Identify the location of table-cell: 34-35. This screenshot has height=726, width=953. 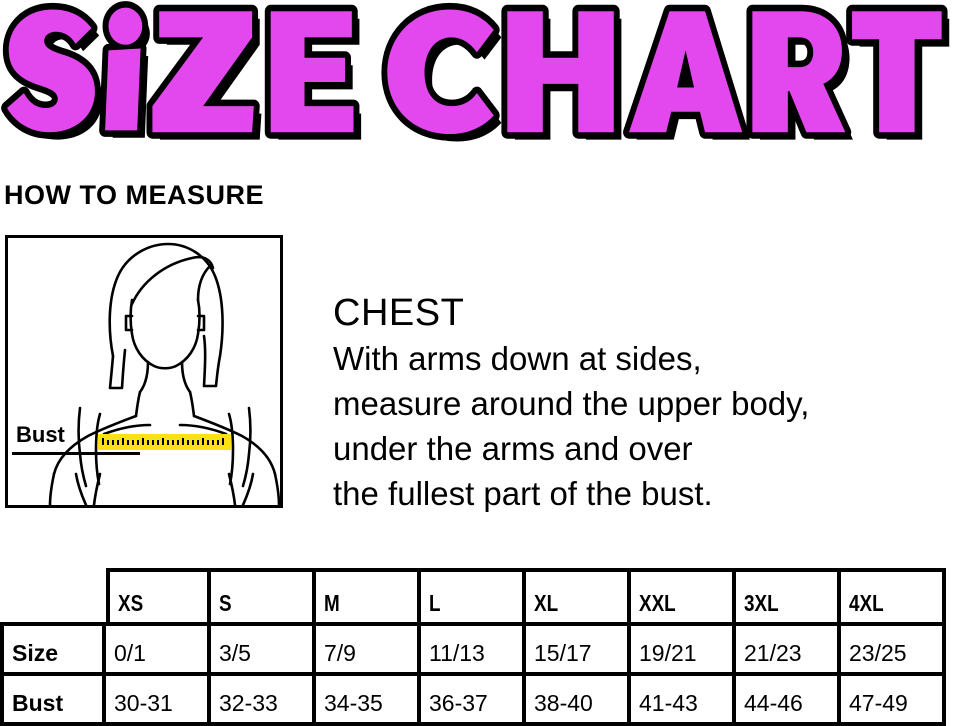
(368, 699).